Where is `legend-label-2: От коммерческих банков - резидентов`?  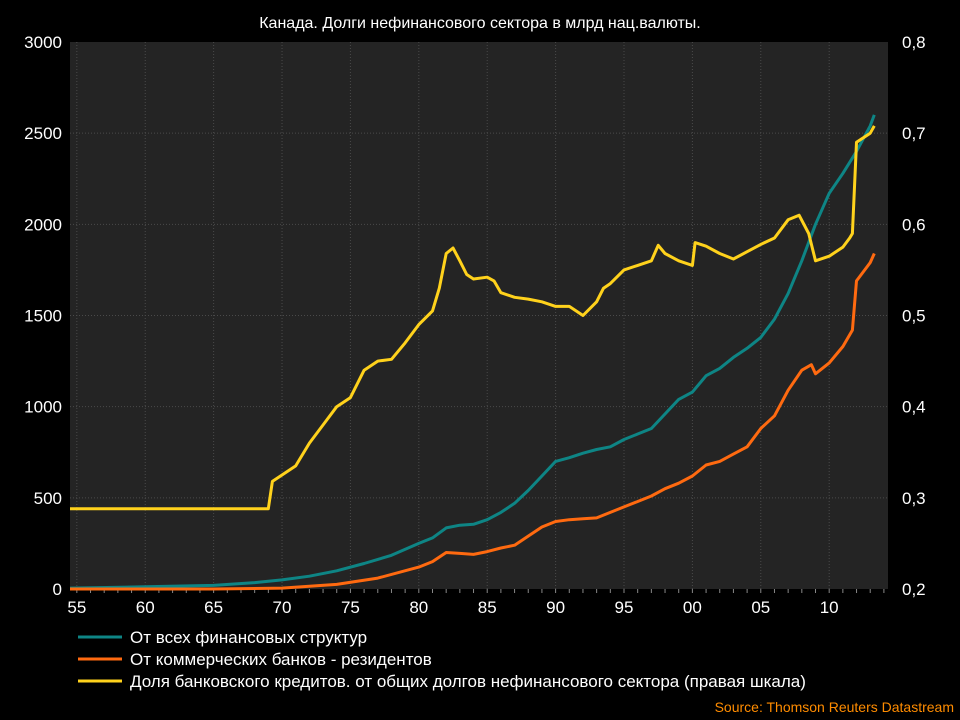 legend-label-2: От коммерческих банков - резидентов is located at coordinates (281, 659).